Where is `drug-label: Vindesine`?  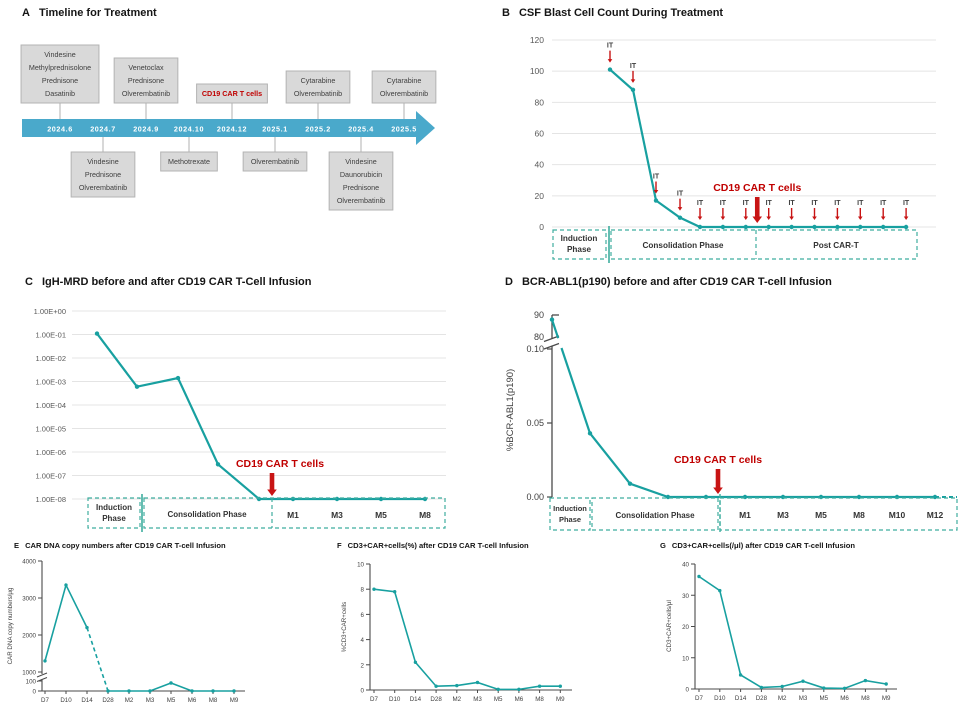
drug-label: Vindesine is located at coordinates (102, 161).